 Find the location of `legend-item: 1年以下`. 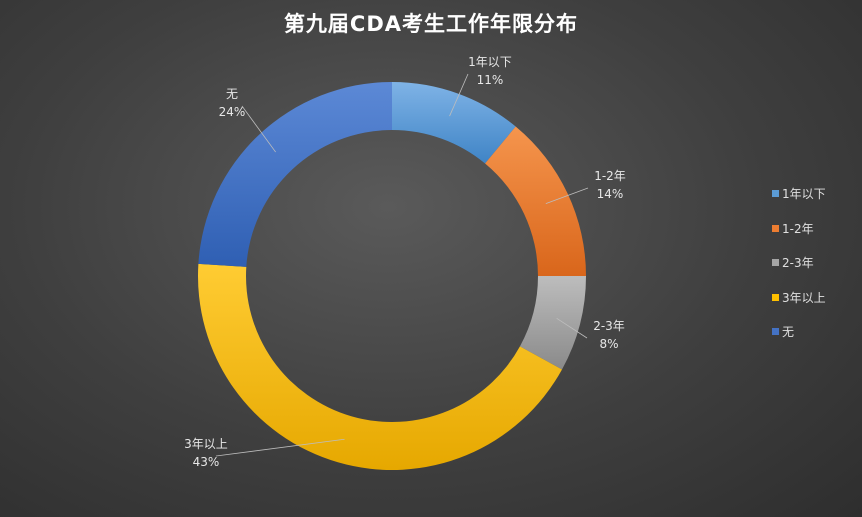

legend-item: 1年以下 is located at coordinates (799, 193).